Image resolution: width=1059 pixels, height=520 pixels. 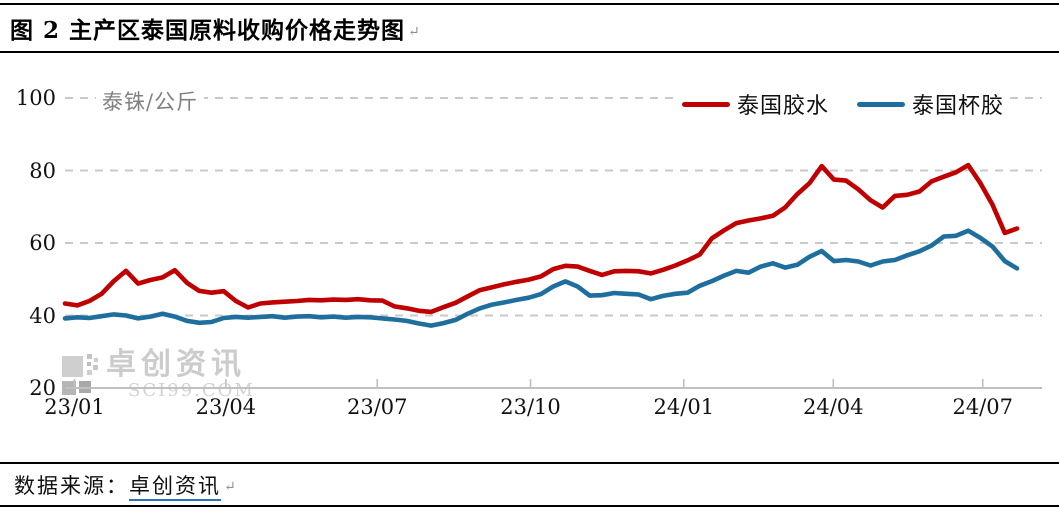 What do you see at coordinates (226, 407) in the screenshot?
I see `x-tick-label-23-04: 23/04` at bounding box center [226, 407].